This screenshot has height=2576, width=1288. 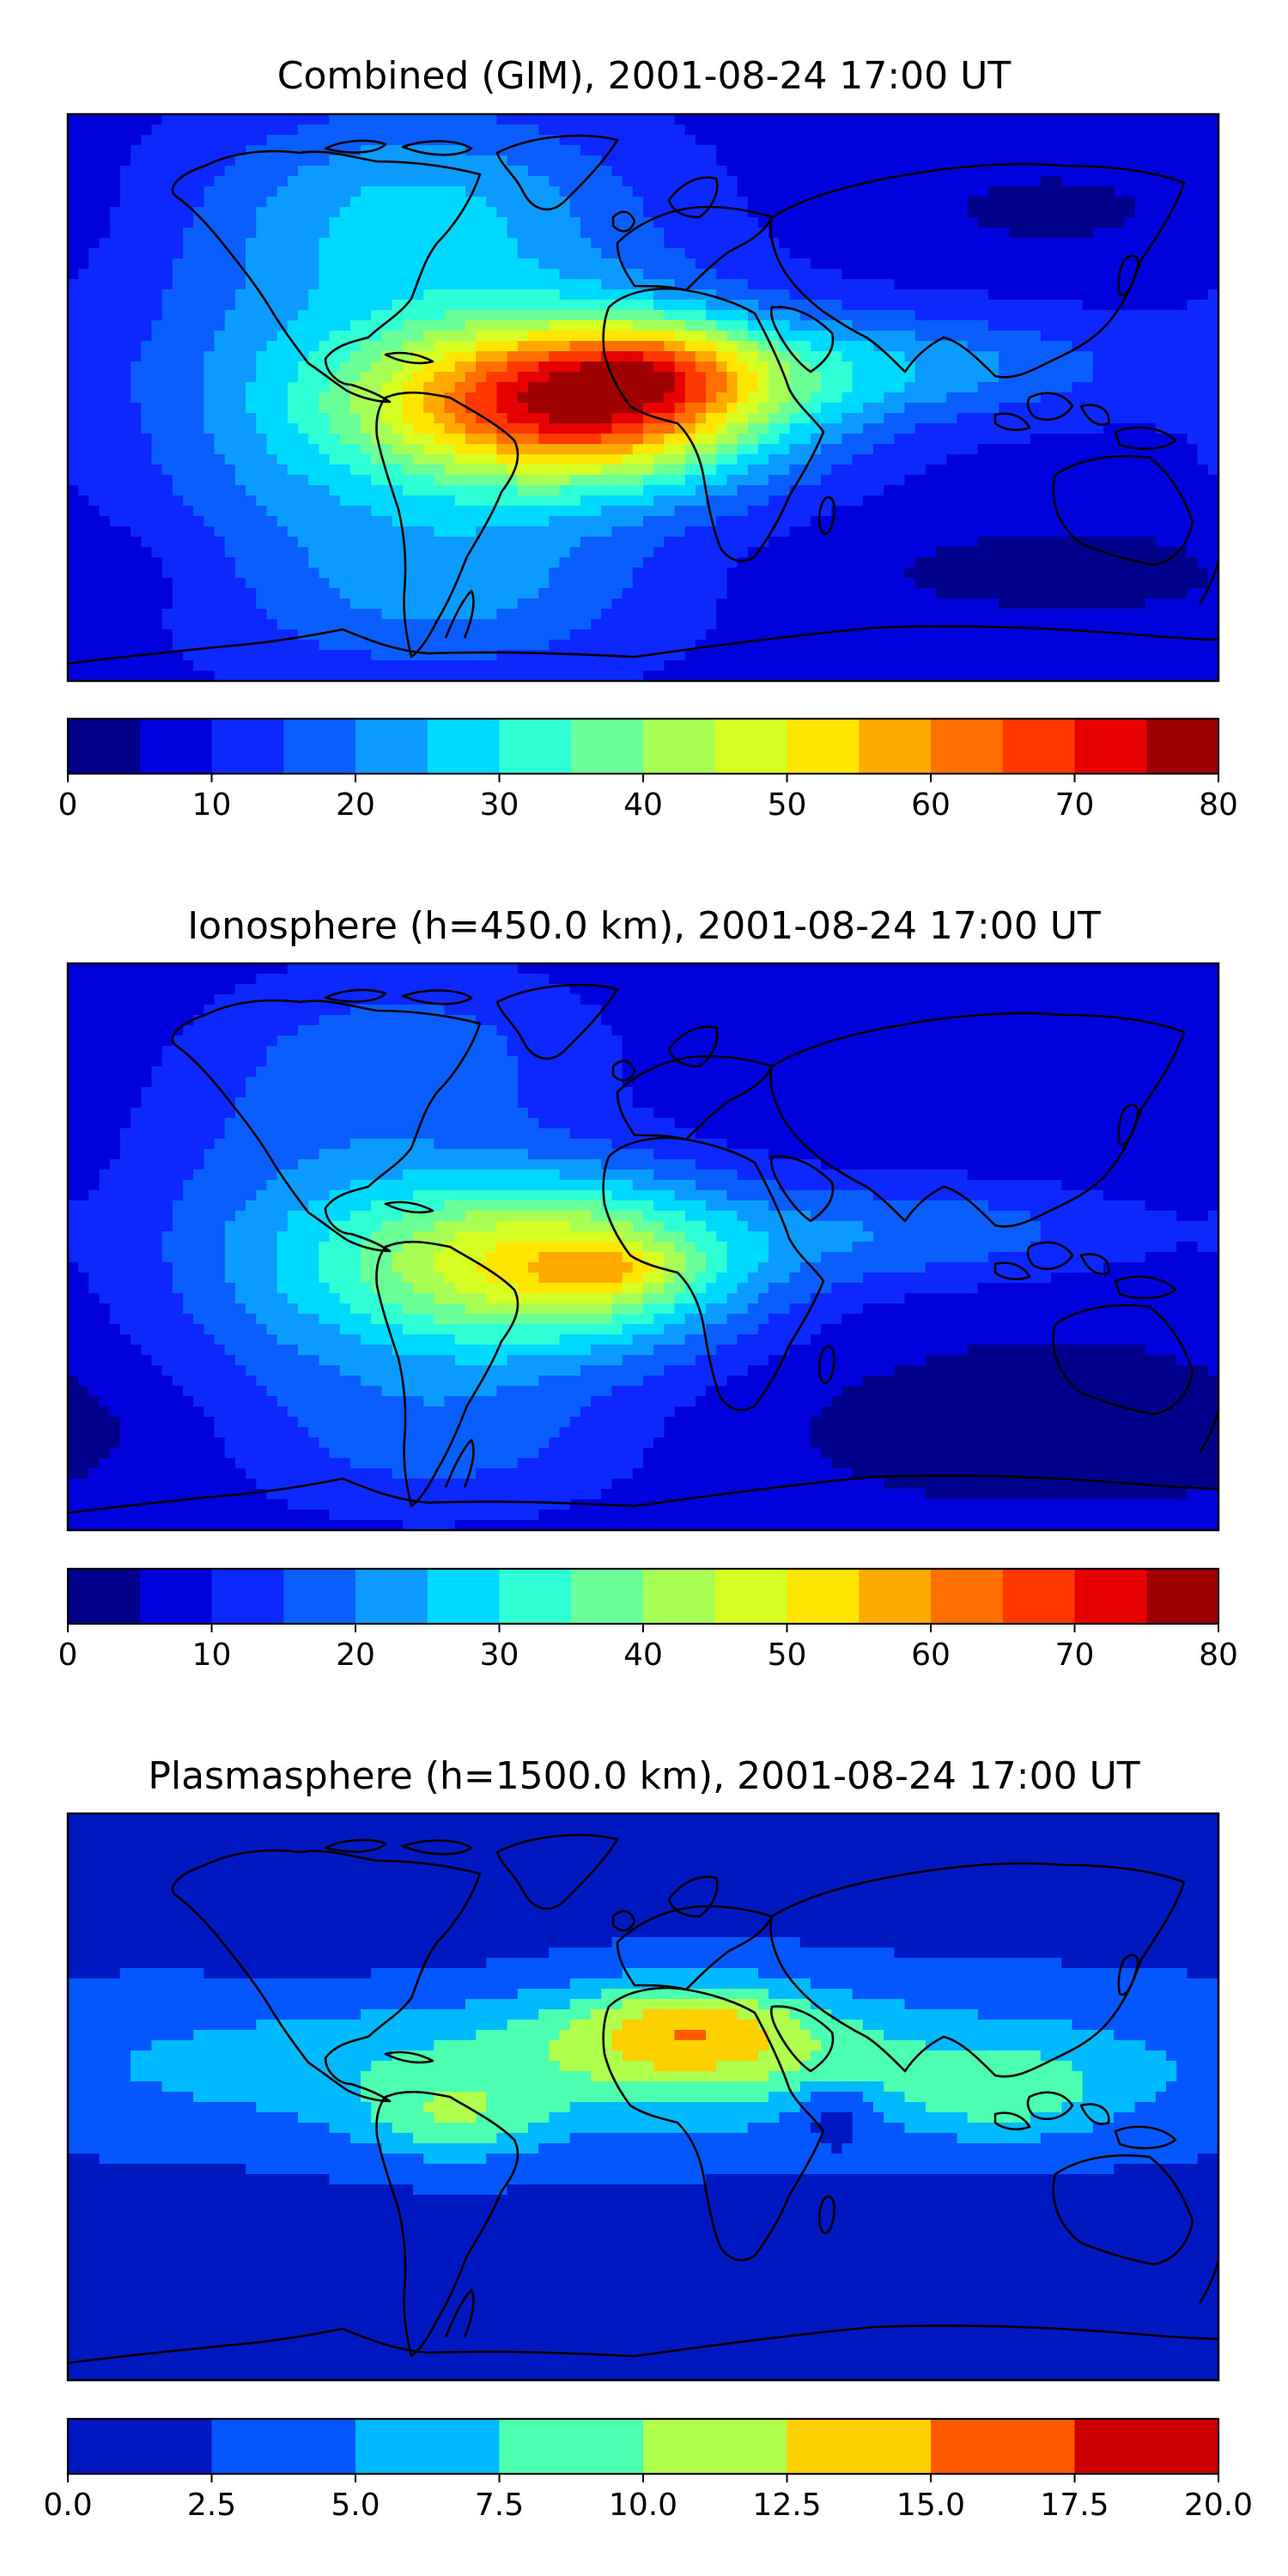 What do you see at coordinates (67, 2506) in the screenshot?
I see `colorbar-tick-label: 0.0` at bounding box center [67, 2506].